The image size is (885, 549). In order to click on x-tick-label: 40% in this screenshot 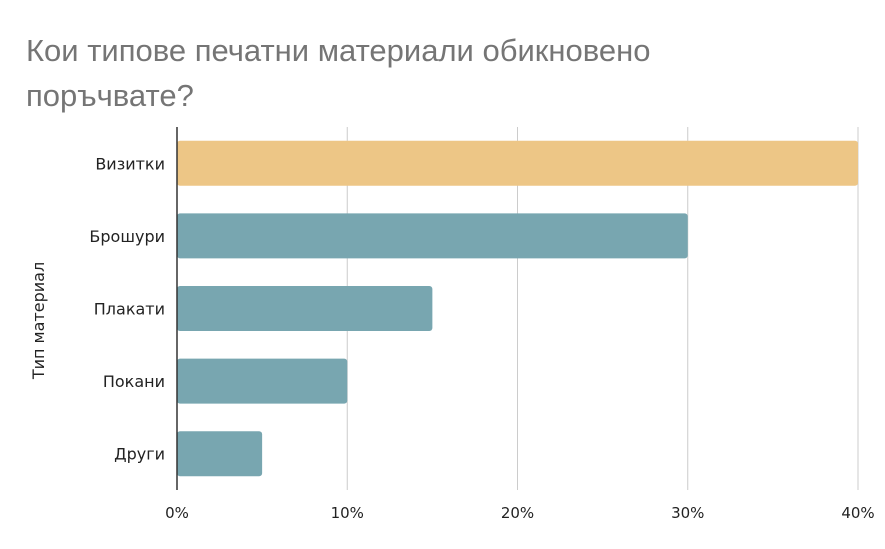, I will do `click(857, 513)`.